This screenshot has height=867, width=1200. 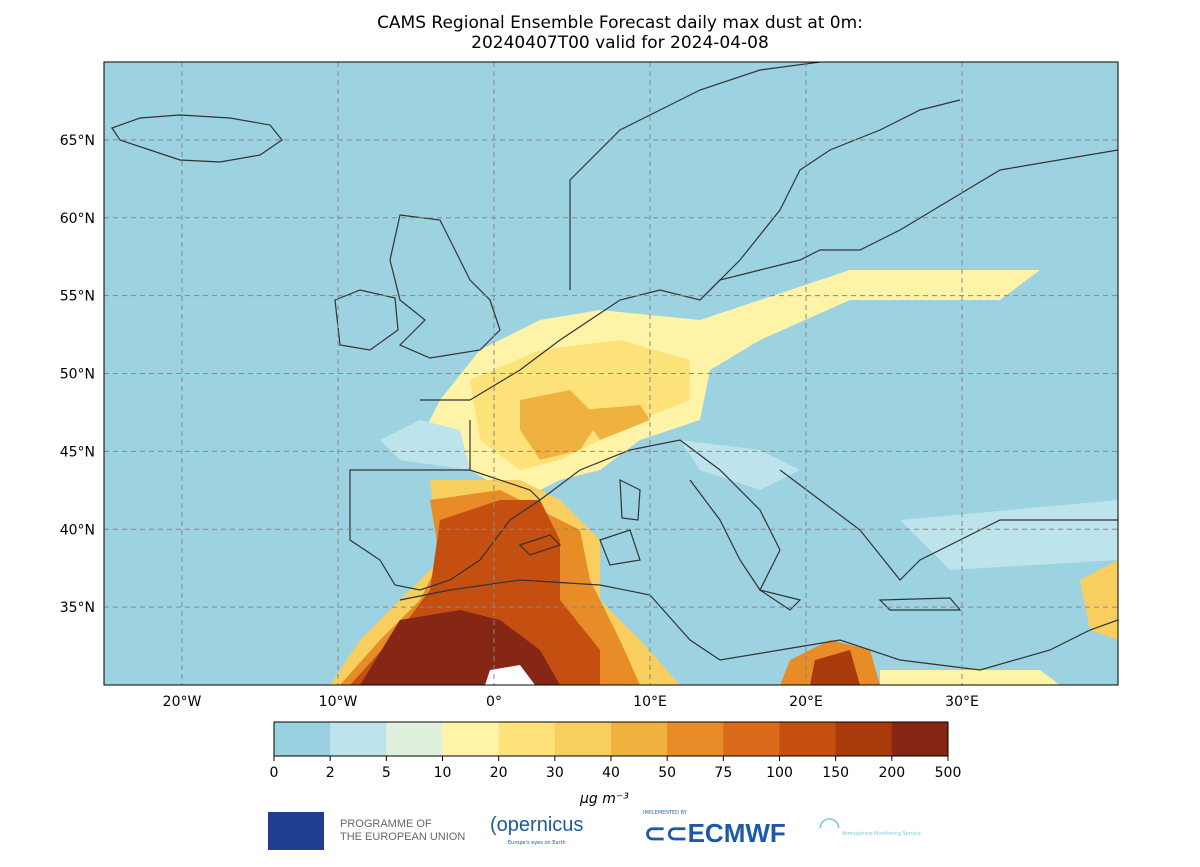 I want to click on cams-logo: ◠ Atmosphere Monitoring Service, so click(x=869, y=827).